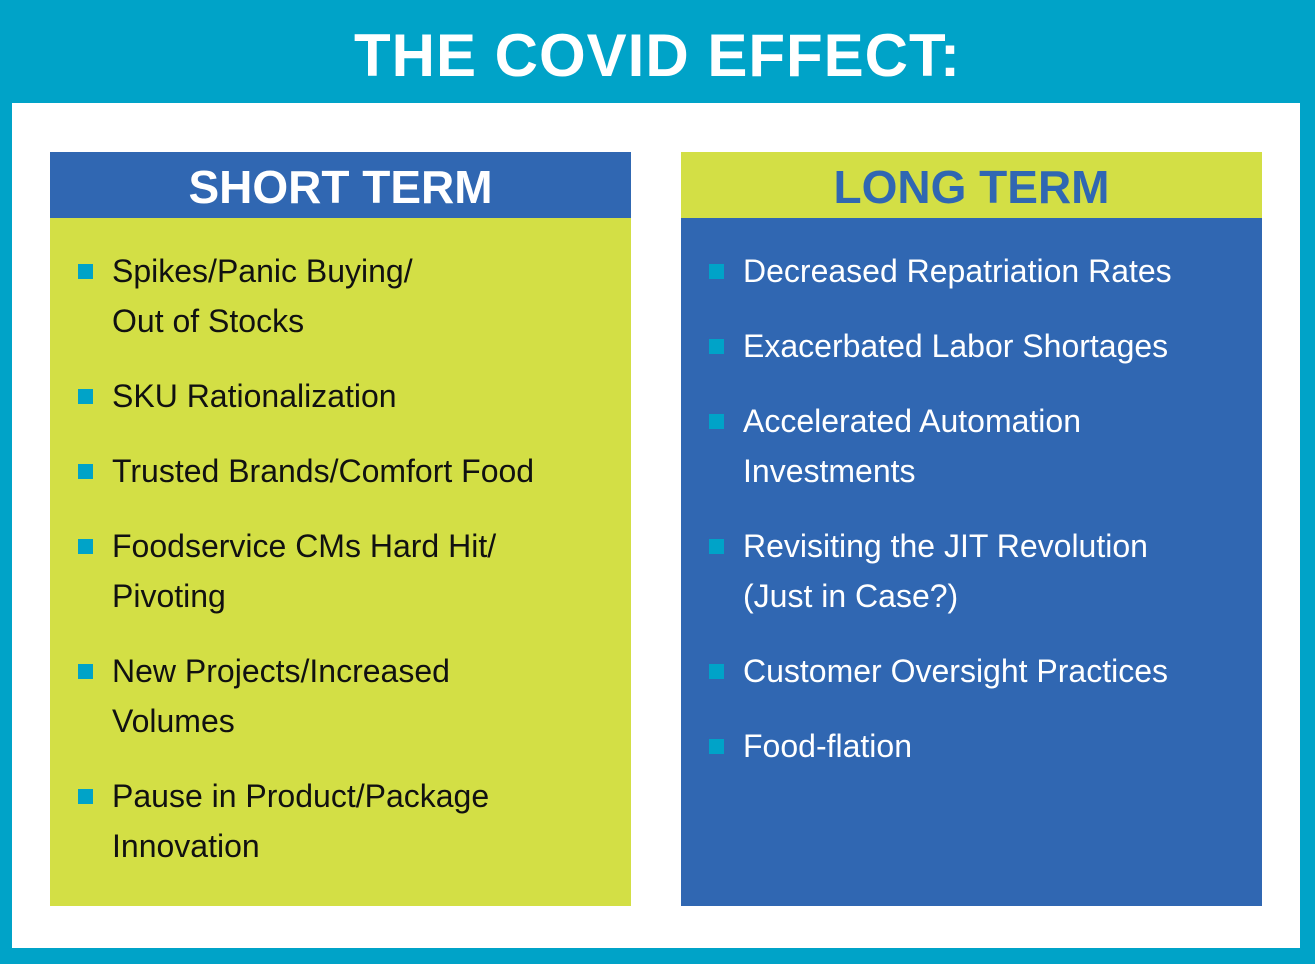  Describe the element at coordinates (956, 671) in the screenshot. I see `list-item-text: Customer Oversight Practices` at that location.